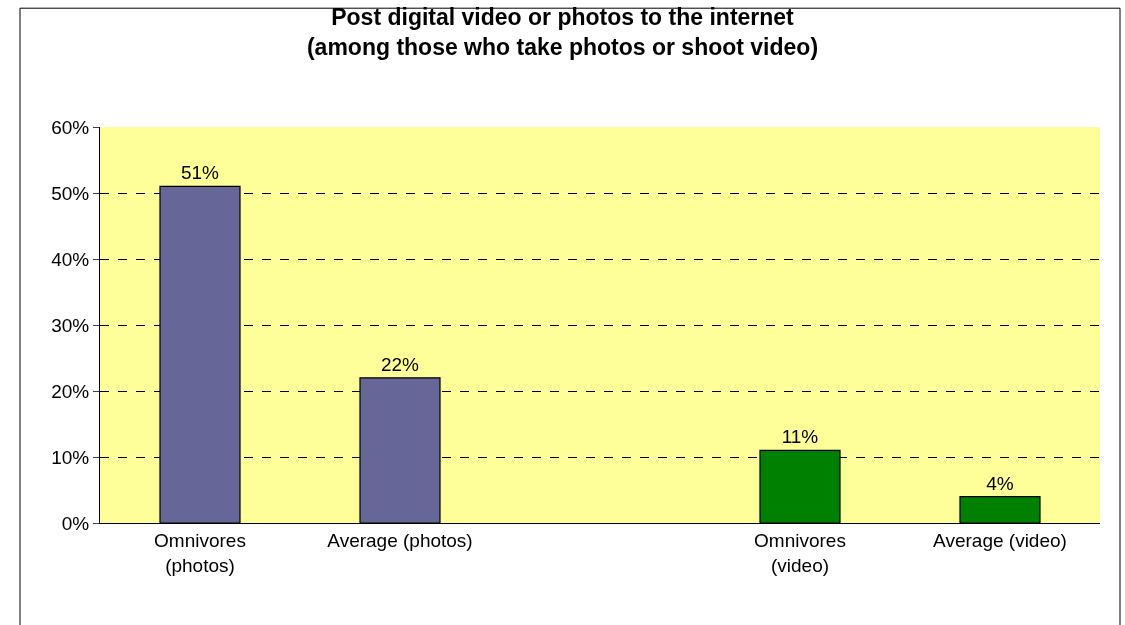 The image size is (1125, 625). Describe the element at coordinates (70, 391) in the screenshot. I see `y-tick-label: 20%` at that location.